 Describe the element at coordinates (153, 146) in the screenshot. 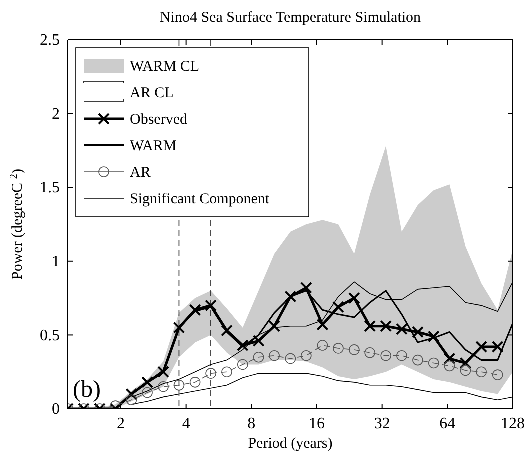

I see `legend-label: WARM` at that location.